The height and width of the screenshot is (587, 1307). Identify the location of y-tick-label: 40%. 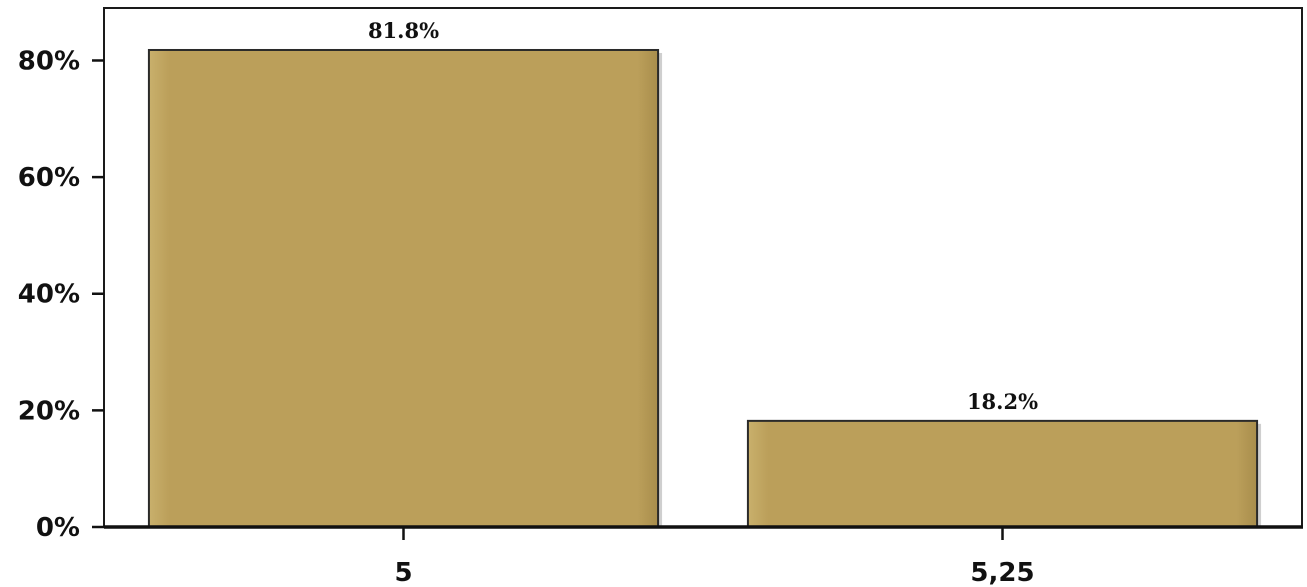
(49, 295).